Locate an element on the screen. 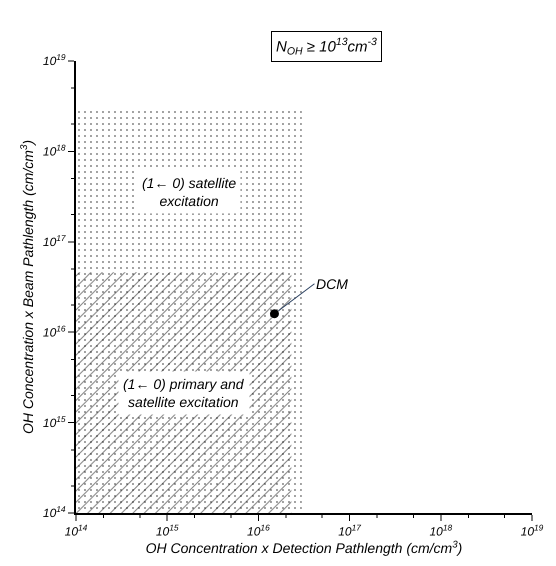 The height and width of the screenshot is (566, 556). x-axis-title: OH Concentration x Detection Pathlength (cm/cm$^{3}$) is located at coordinates (304, 547).